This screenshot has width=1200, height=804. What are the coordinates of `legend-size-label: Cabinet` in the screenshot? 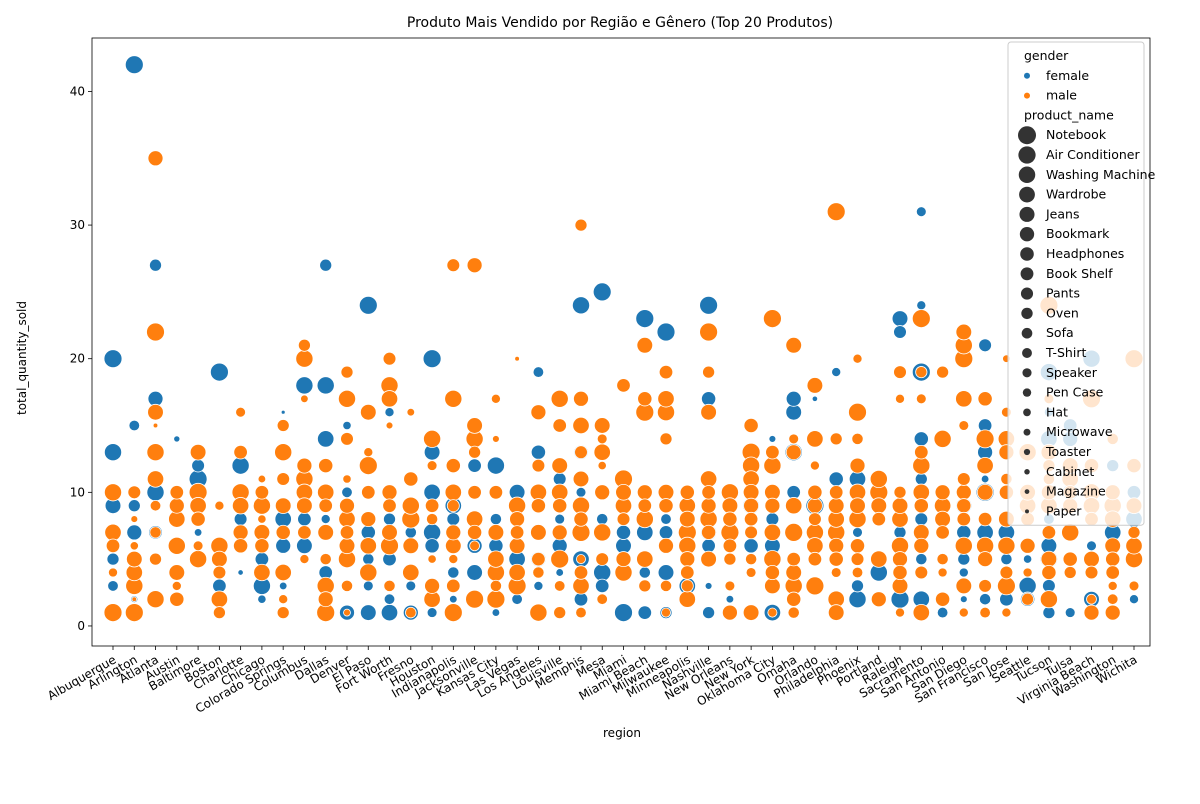 It's located at (1070, 471).